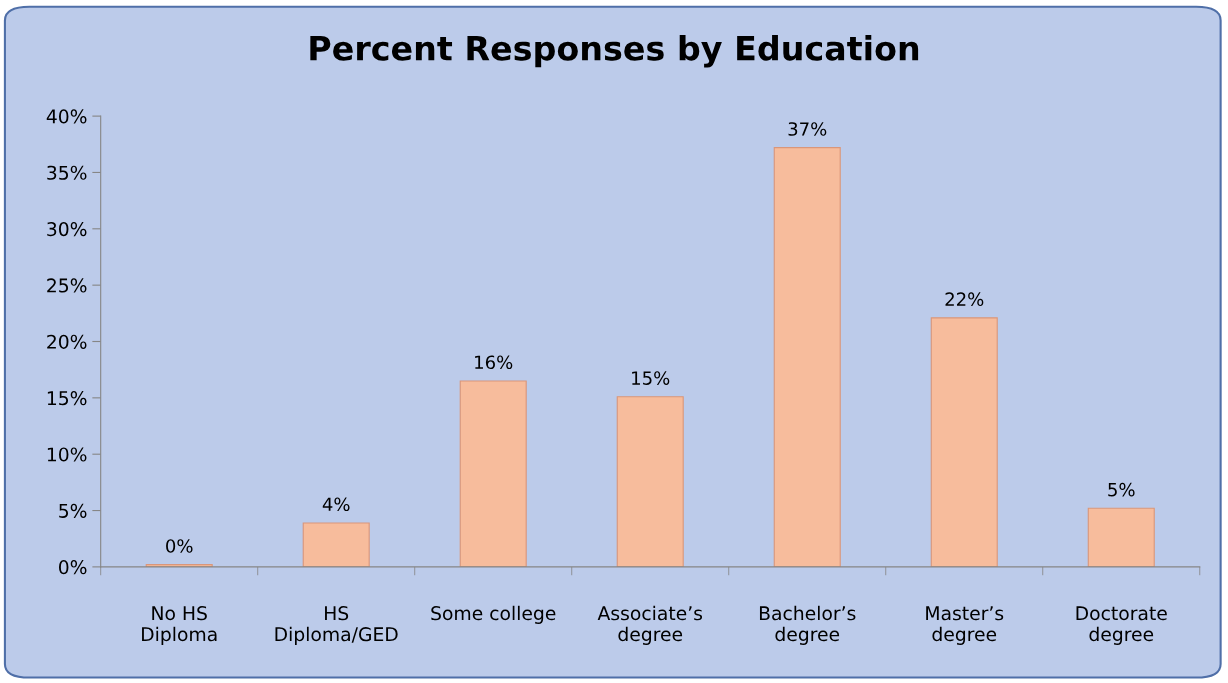 The image size is (1228, 683). I want to click on y-tick-label: 35%, so click(67, 172).